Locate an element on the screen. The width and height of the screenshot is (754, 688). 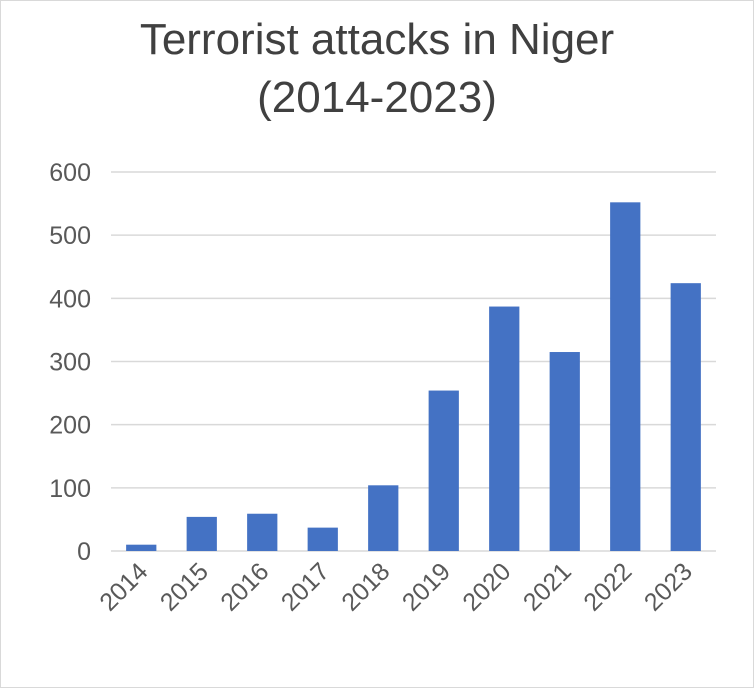
x-tick-label: 2015 is located at coordinates (184, 586).